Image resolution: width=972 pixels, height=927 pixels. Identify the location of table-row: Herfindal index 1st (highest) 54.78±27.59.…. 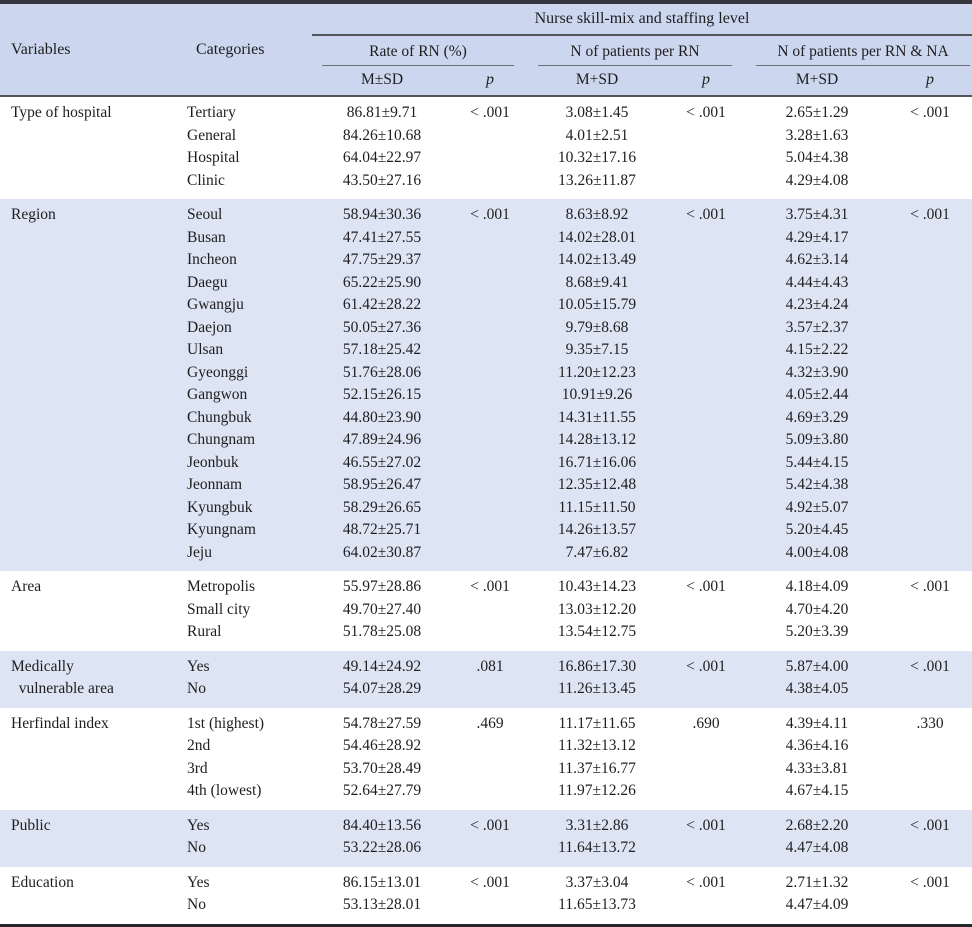
(486, 758).